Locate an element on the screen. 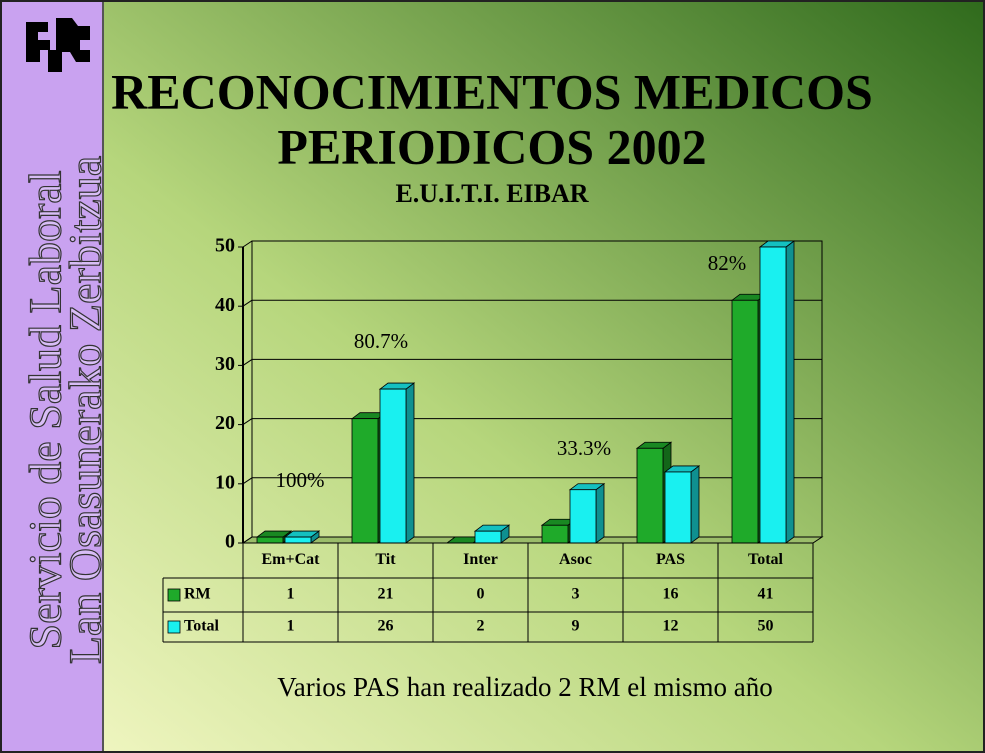  x-tick-label: Total is located at coordinates (766, 559).